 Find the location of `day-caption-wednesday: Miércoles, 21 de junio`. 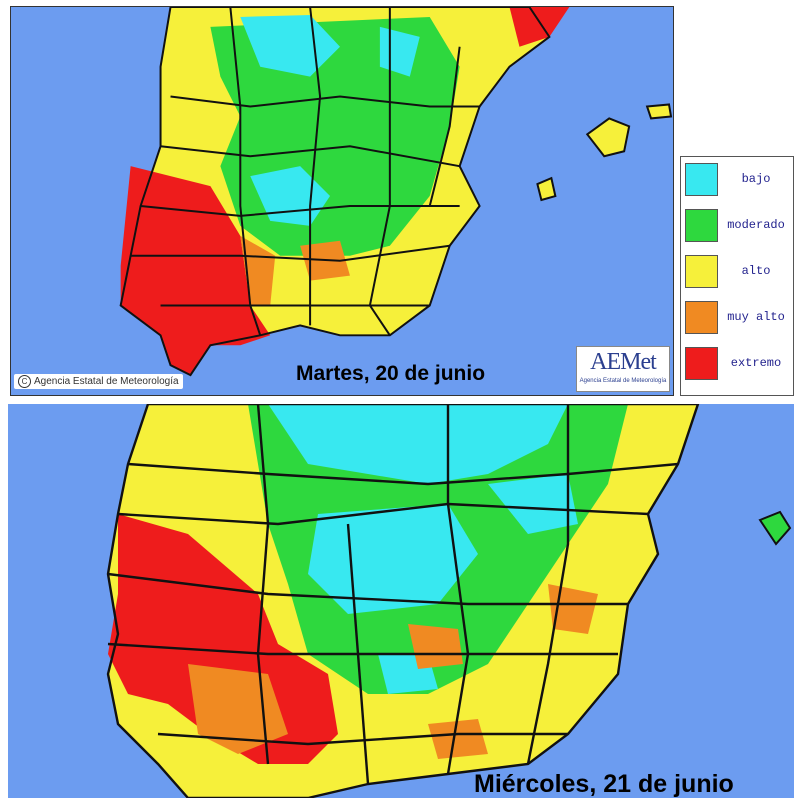

day-caption-wednesday: Miércoles, 21 de junio is located at coordinates (604, 784).